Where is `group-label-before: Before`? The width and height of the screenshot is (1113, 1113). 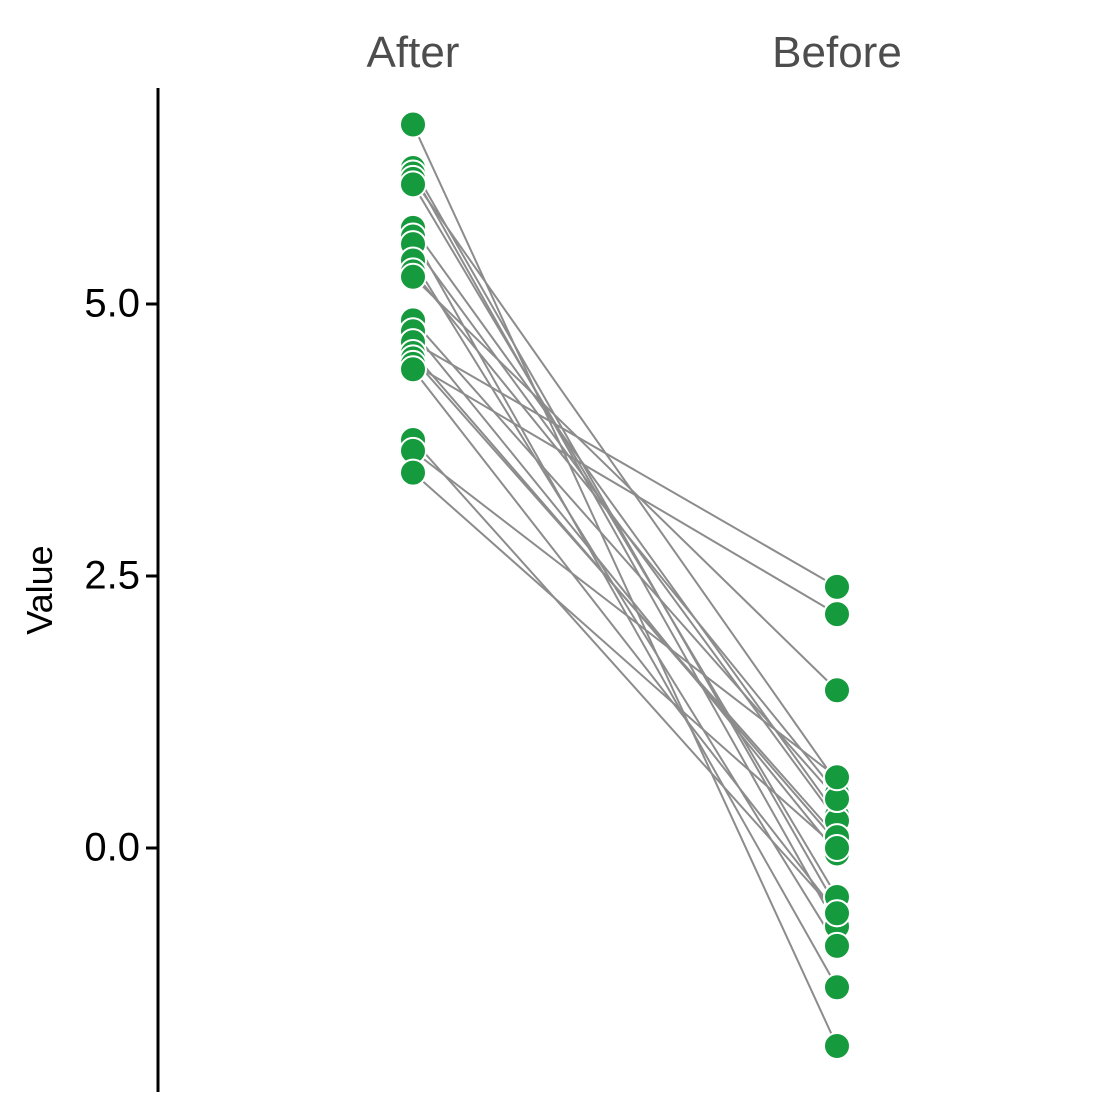 group-label-before: Before is located at coordinates (837, 52).